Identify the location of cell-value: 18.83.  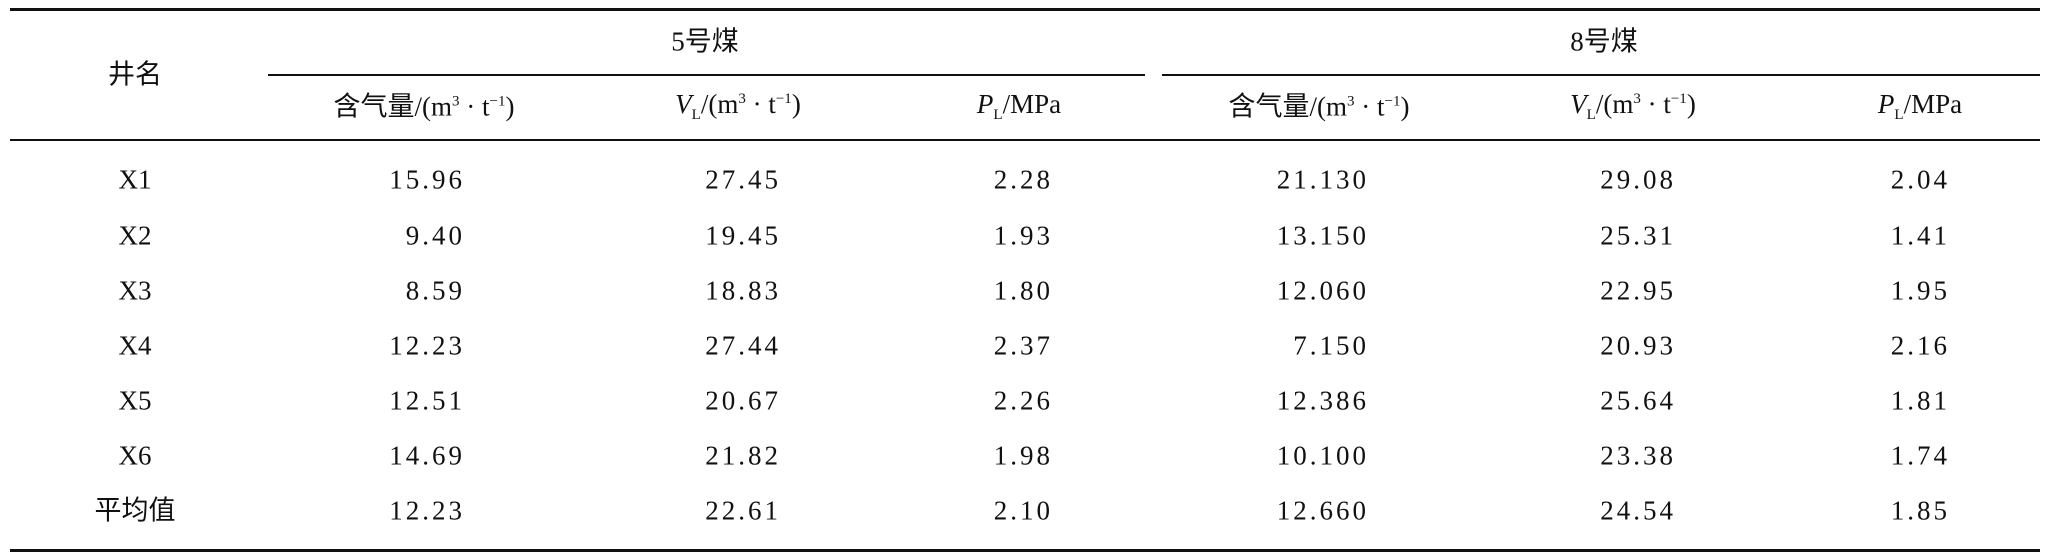
(743, 290).